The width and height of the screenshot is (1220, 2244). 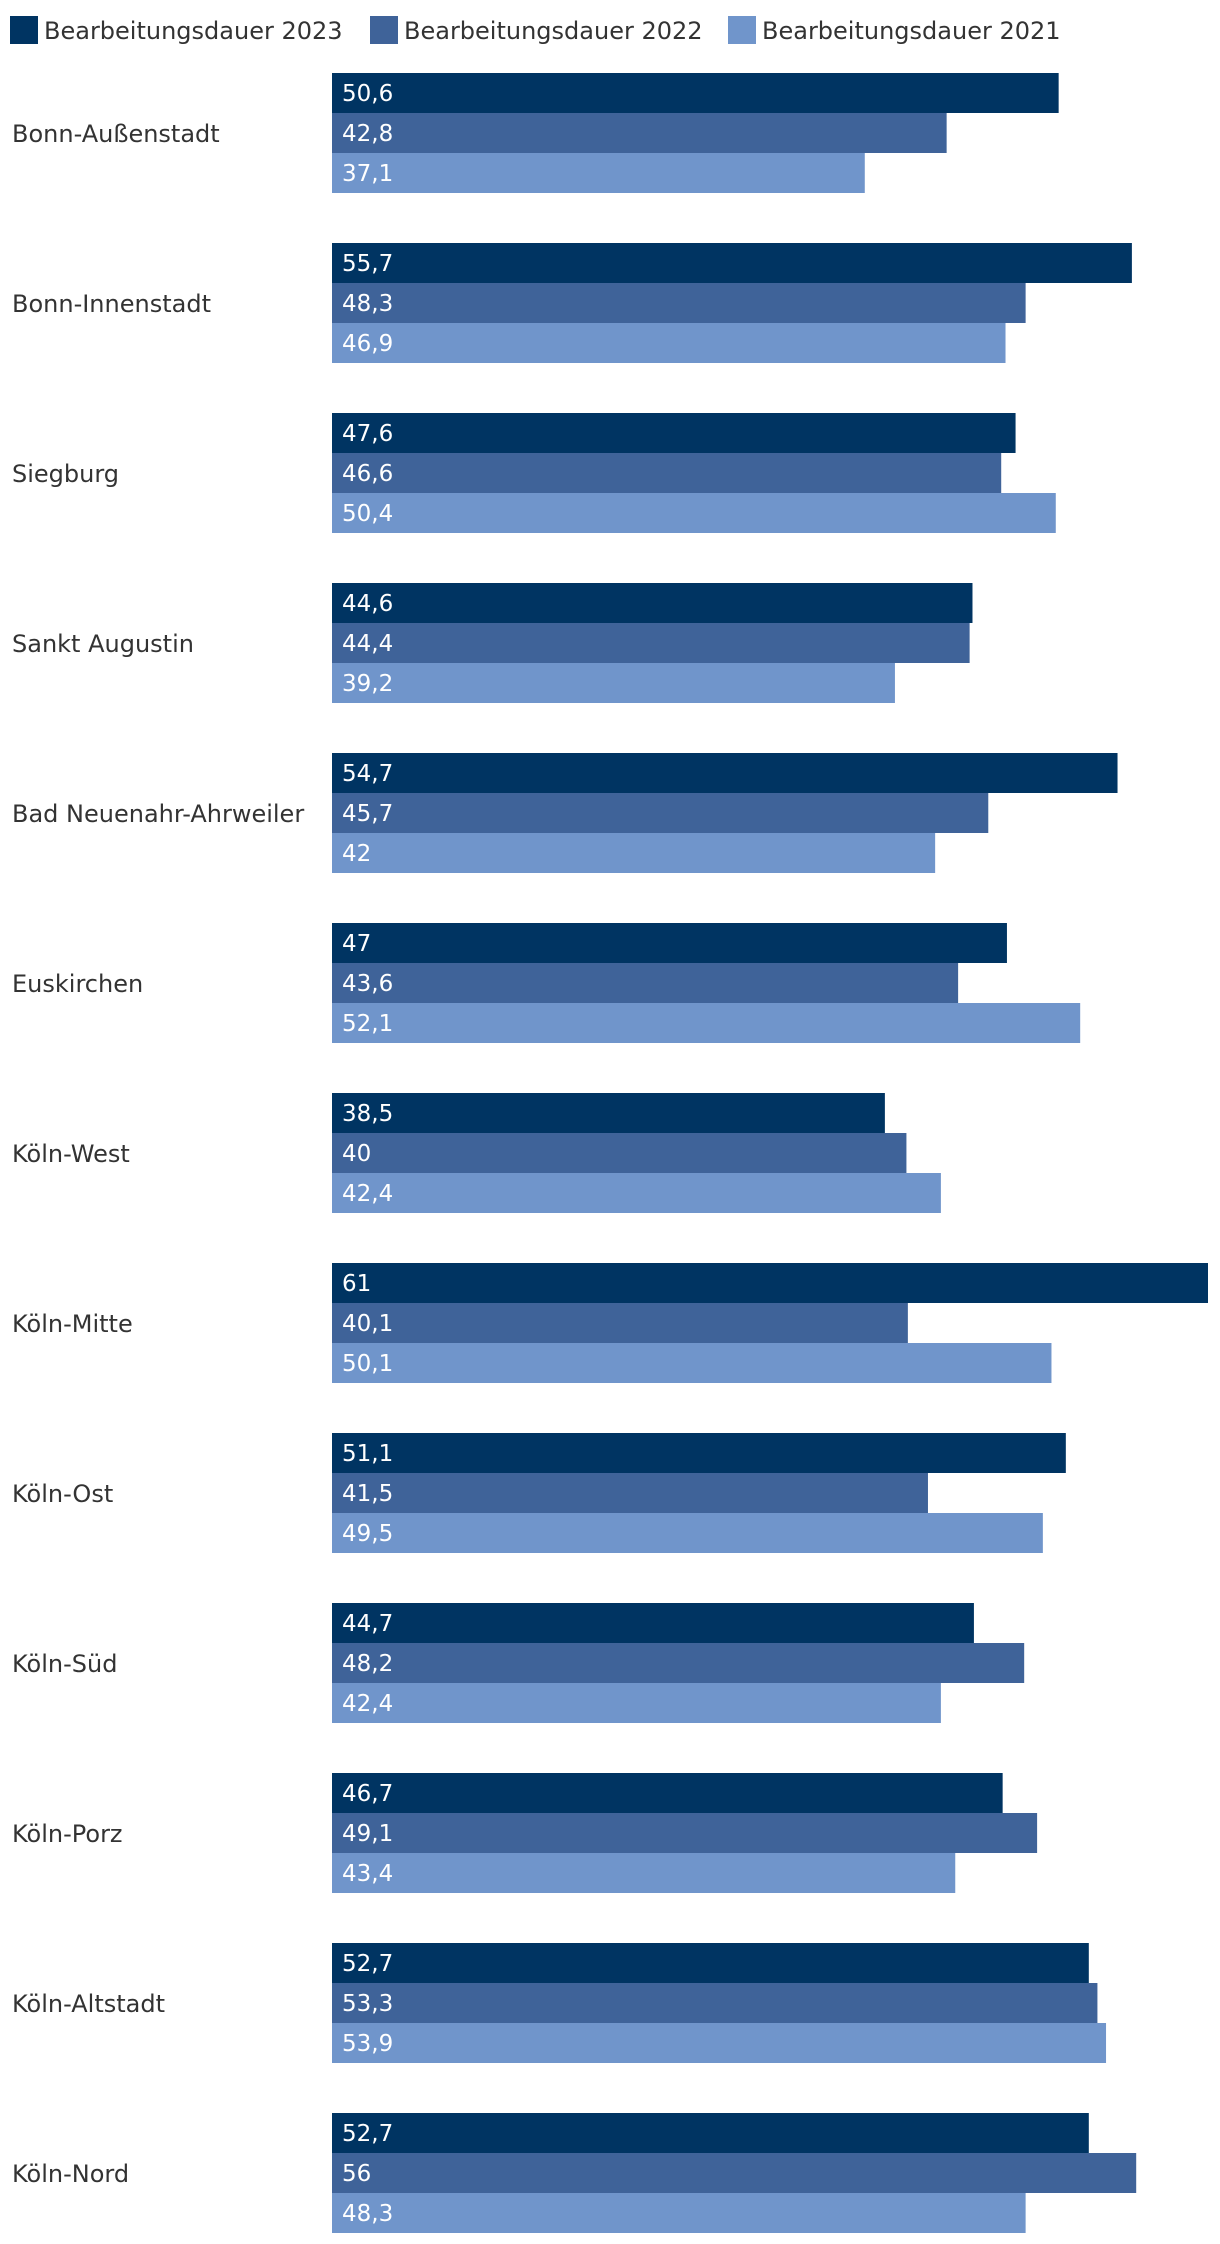 I want to click on category-label: Bad Neuenahr-Ahrweiler, so click(x=158, y=814).